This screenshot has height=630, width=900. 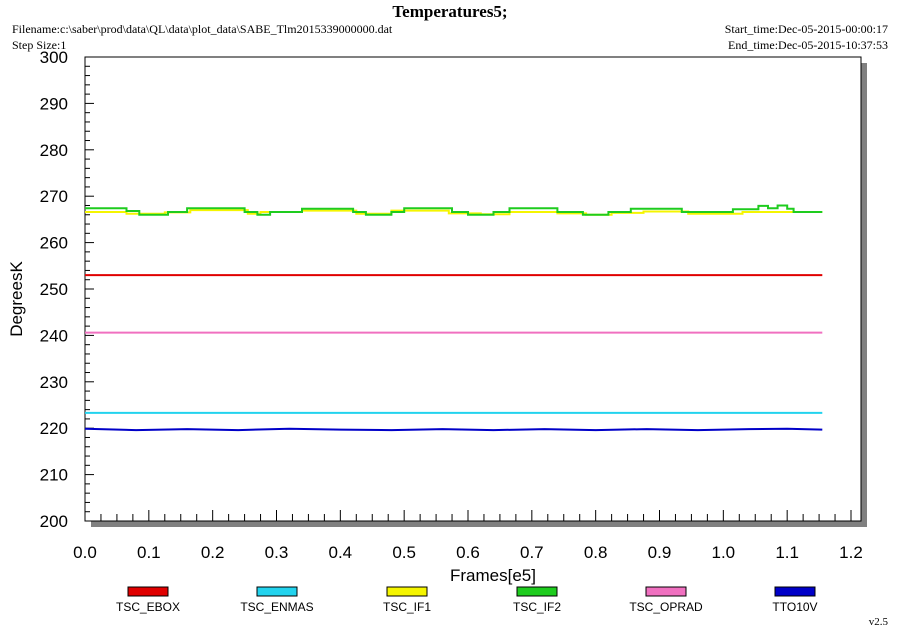 I want to click on series-line-tsc-if2, so click(x=454, y=210).